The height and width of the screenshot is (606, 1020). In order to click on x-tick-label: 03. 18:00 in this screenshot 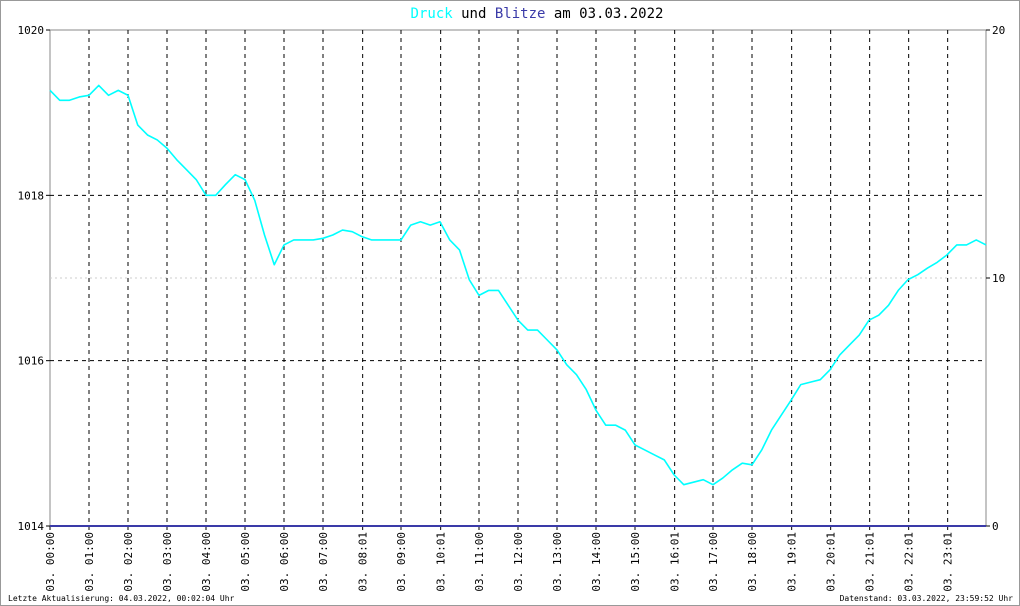, I will do `click(752, 562)`.